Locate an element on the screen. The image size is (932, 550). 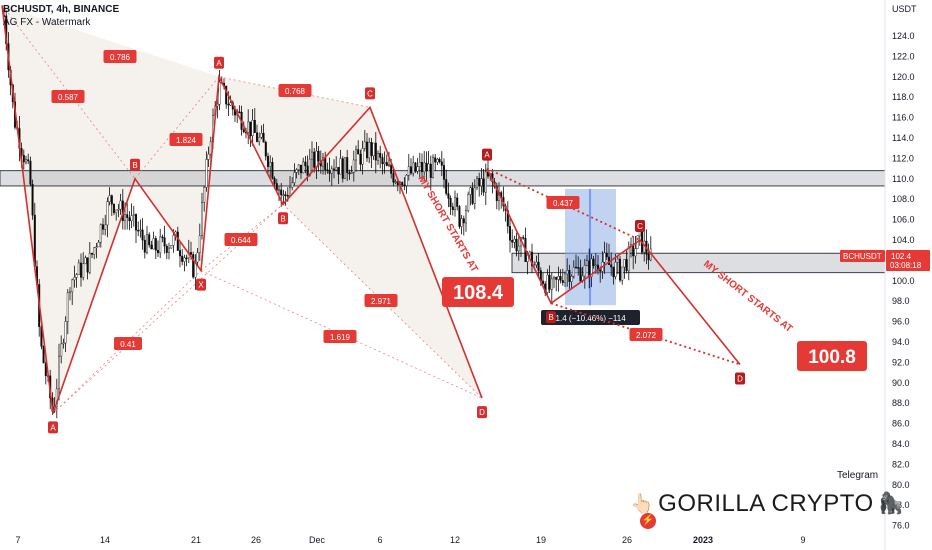
y-tick-label: 78.0 is located at coordinates (901, 505).